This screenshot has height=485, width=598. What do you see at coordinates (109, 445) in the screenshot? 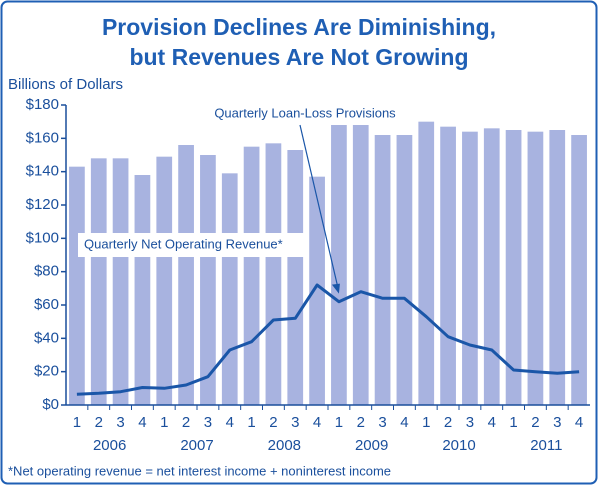
I see `year-label: 2006` at bounding box center [109, 445].